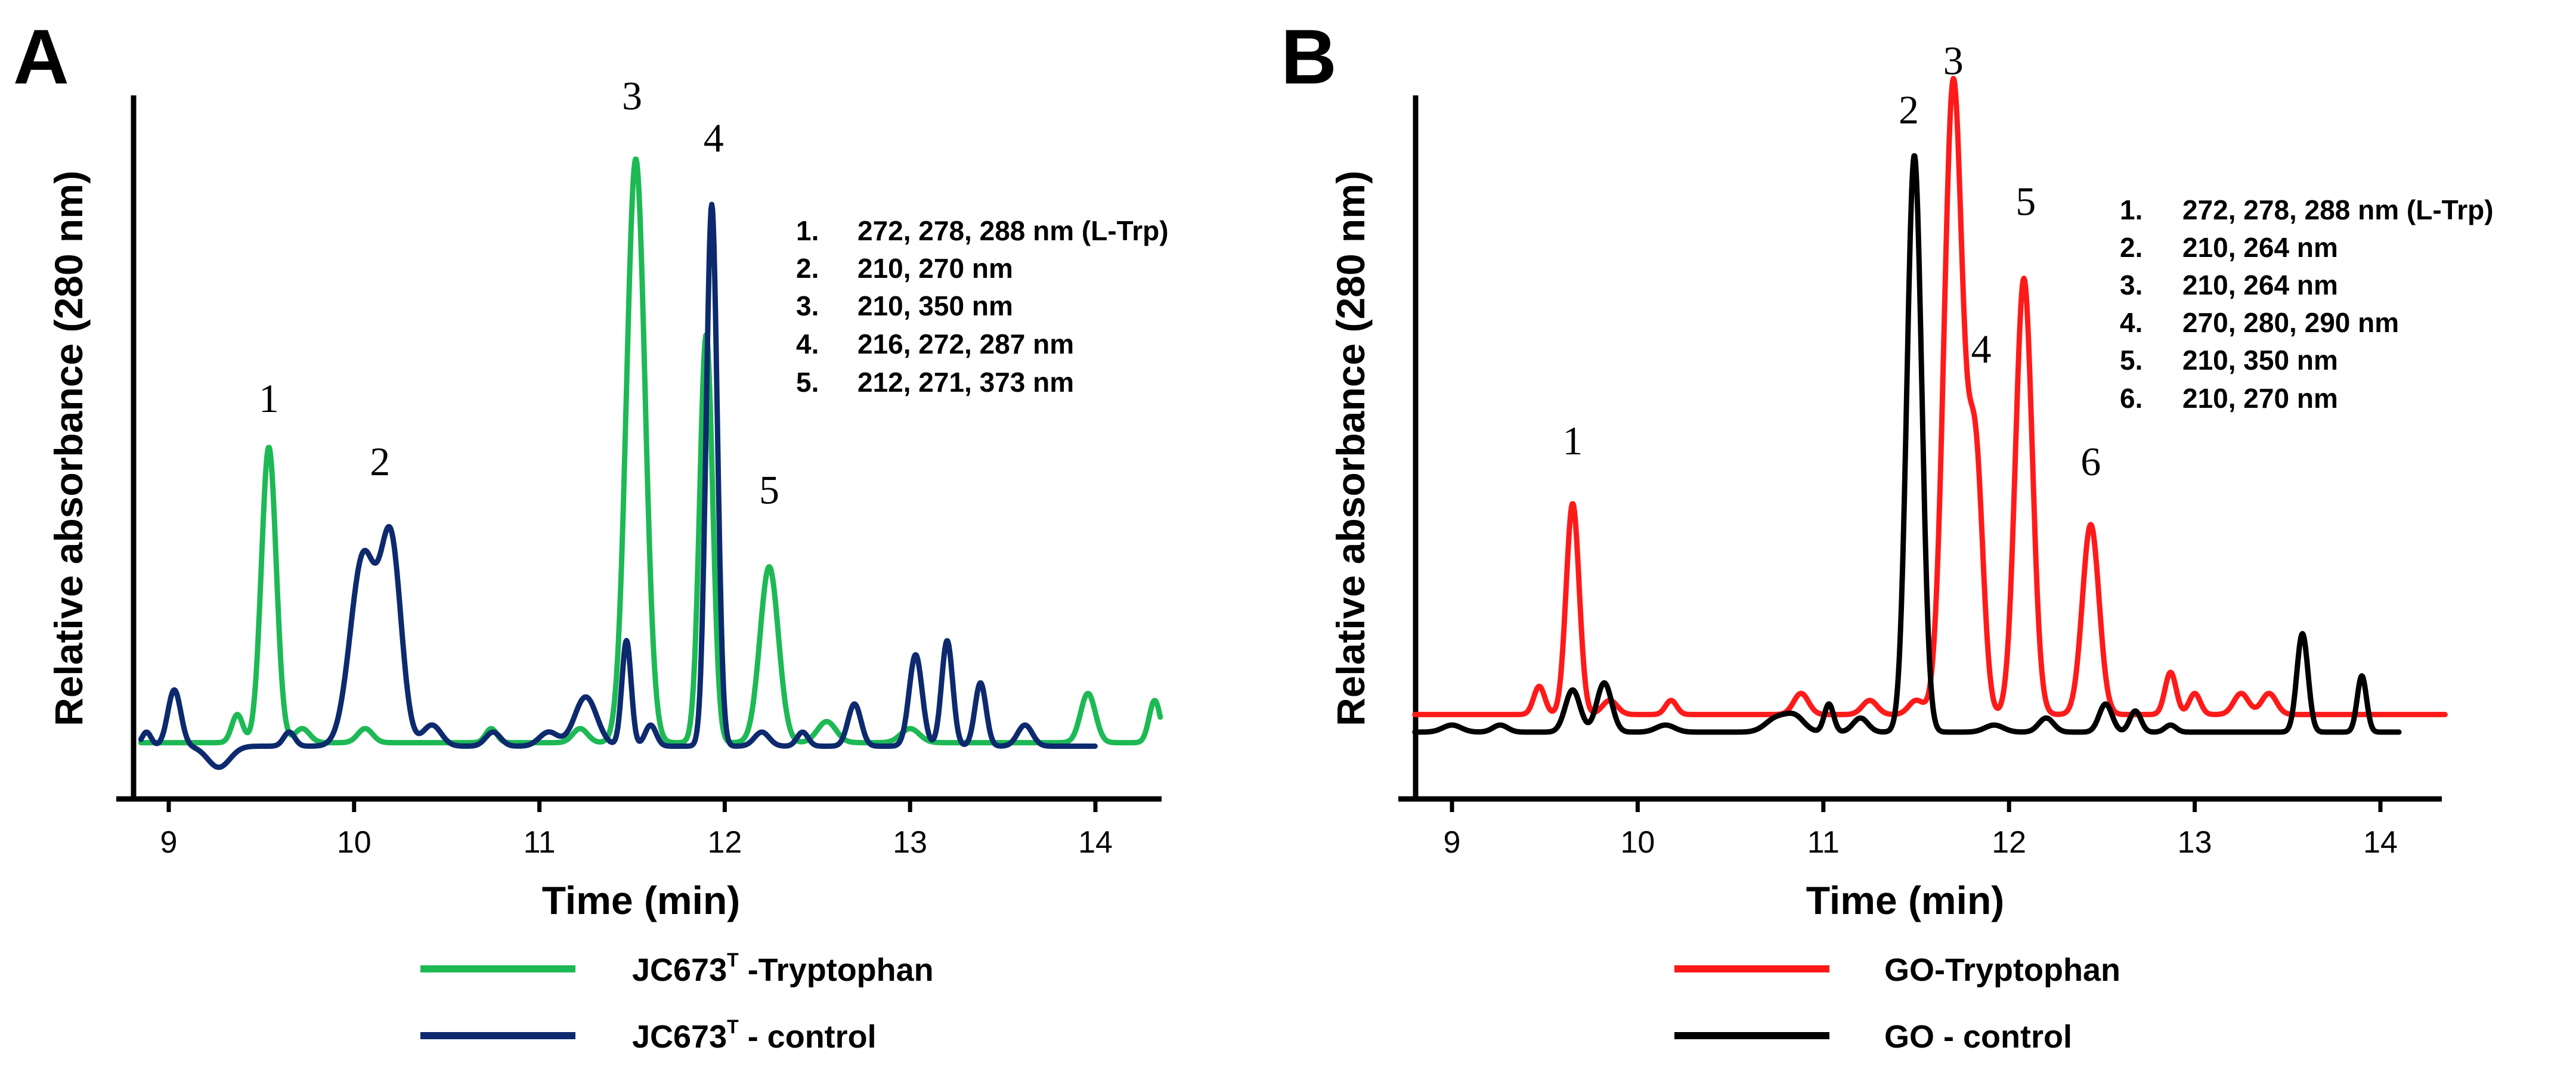 The height and width of the screenshot is (1075, 2576). I want to click on x-axis-title-a: Time (min), so click(641, 900).